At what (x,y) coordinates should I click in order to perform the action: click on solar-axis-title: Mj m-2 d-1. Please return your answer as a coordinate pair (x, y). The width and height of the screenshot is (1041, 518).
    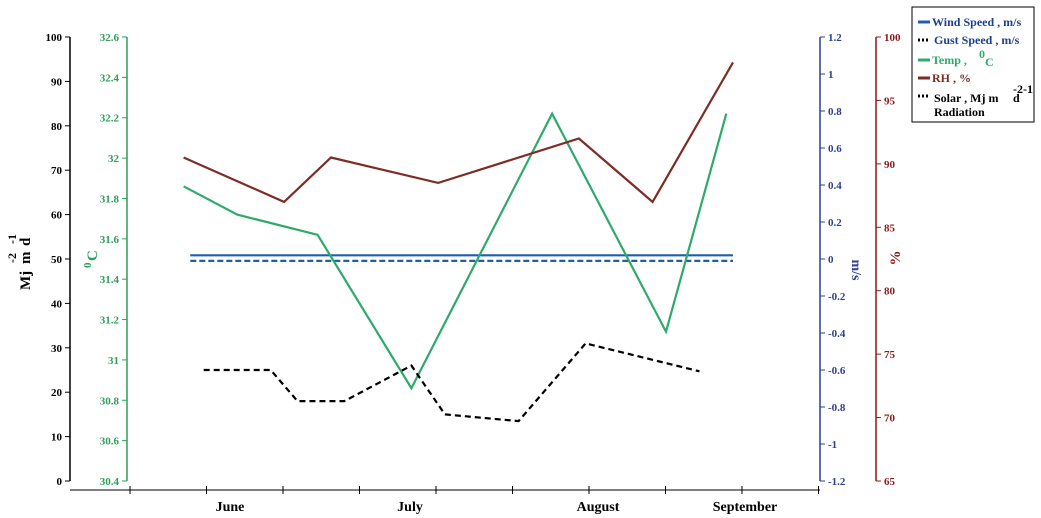
    Looking at the image, I should click on (19, 262).